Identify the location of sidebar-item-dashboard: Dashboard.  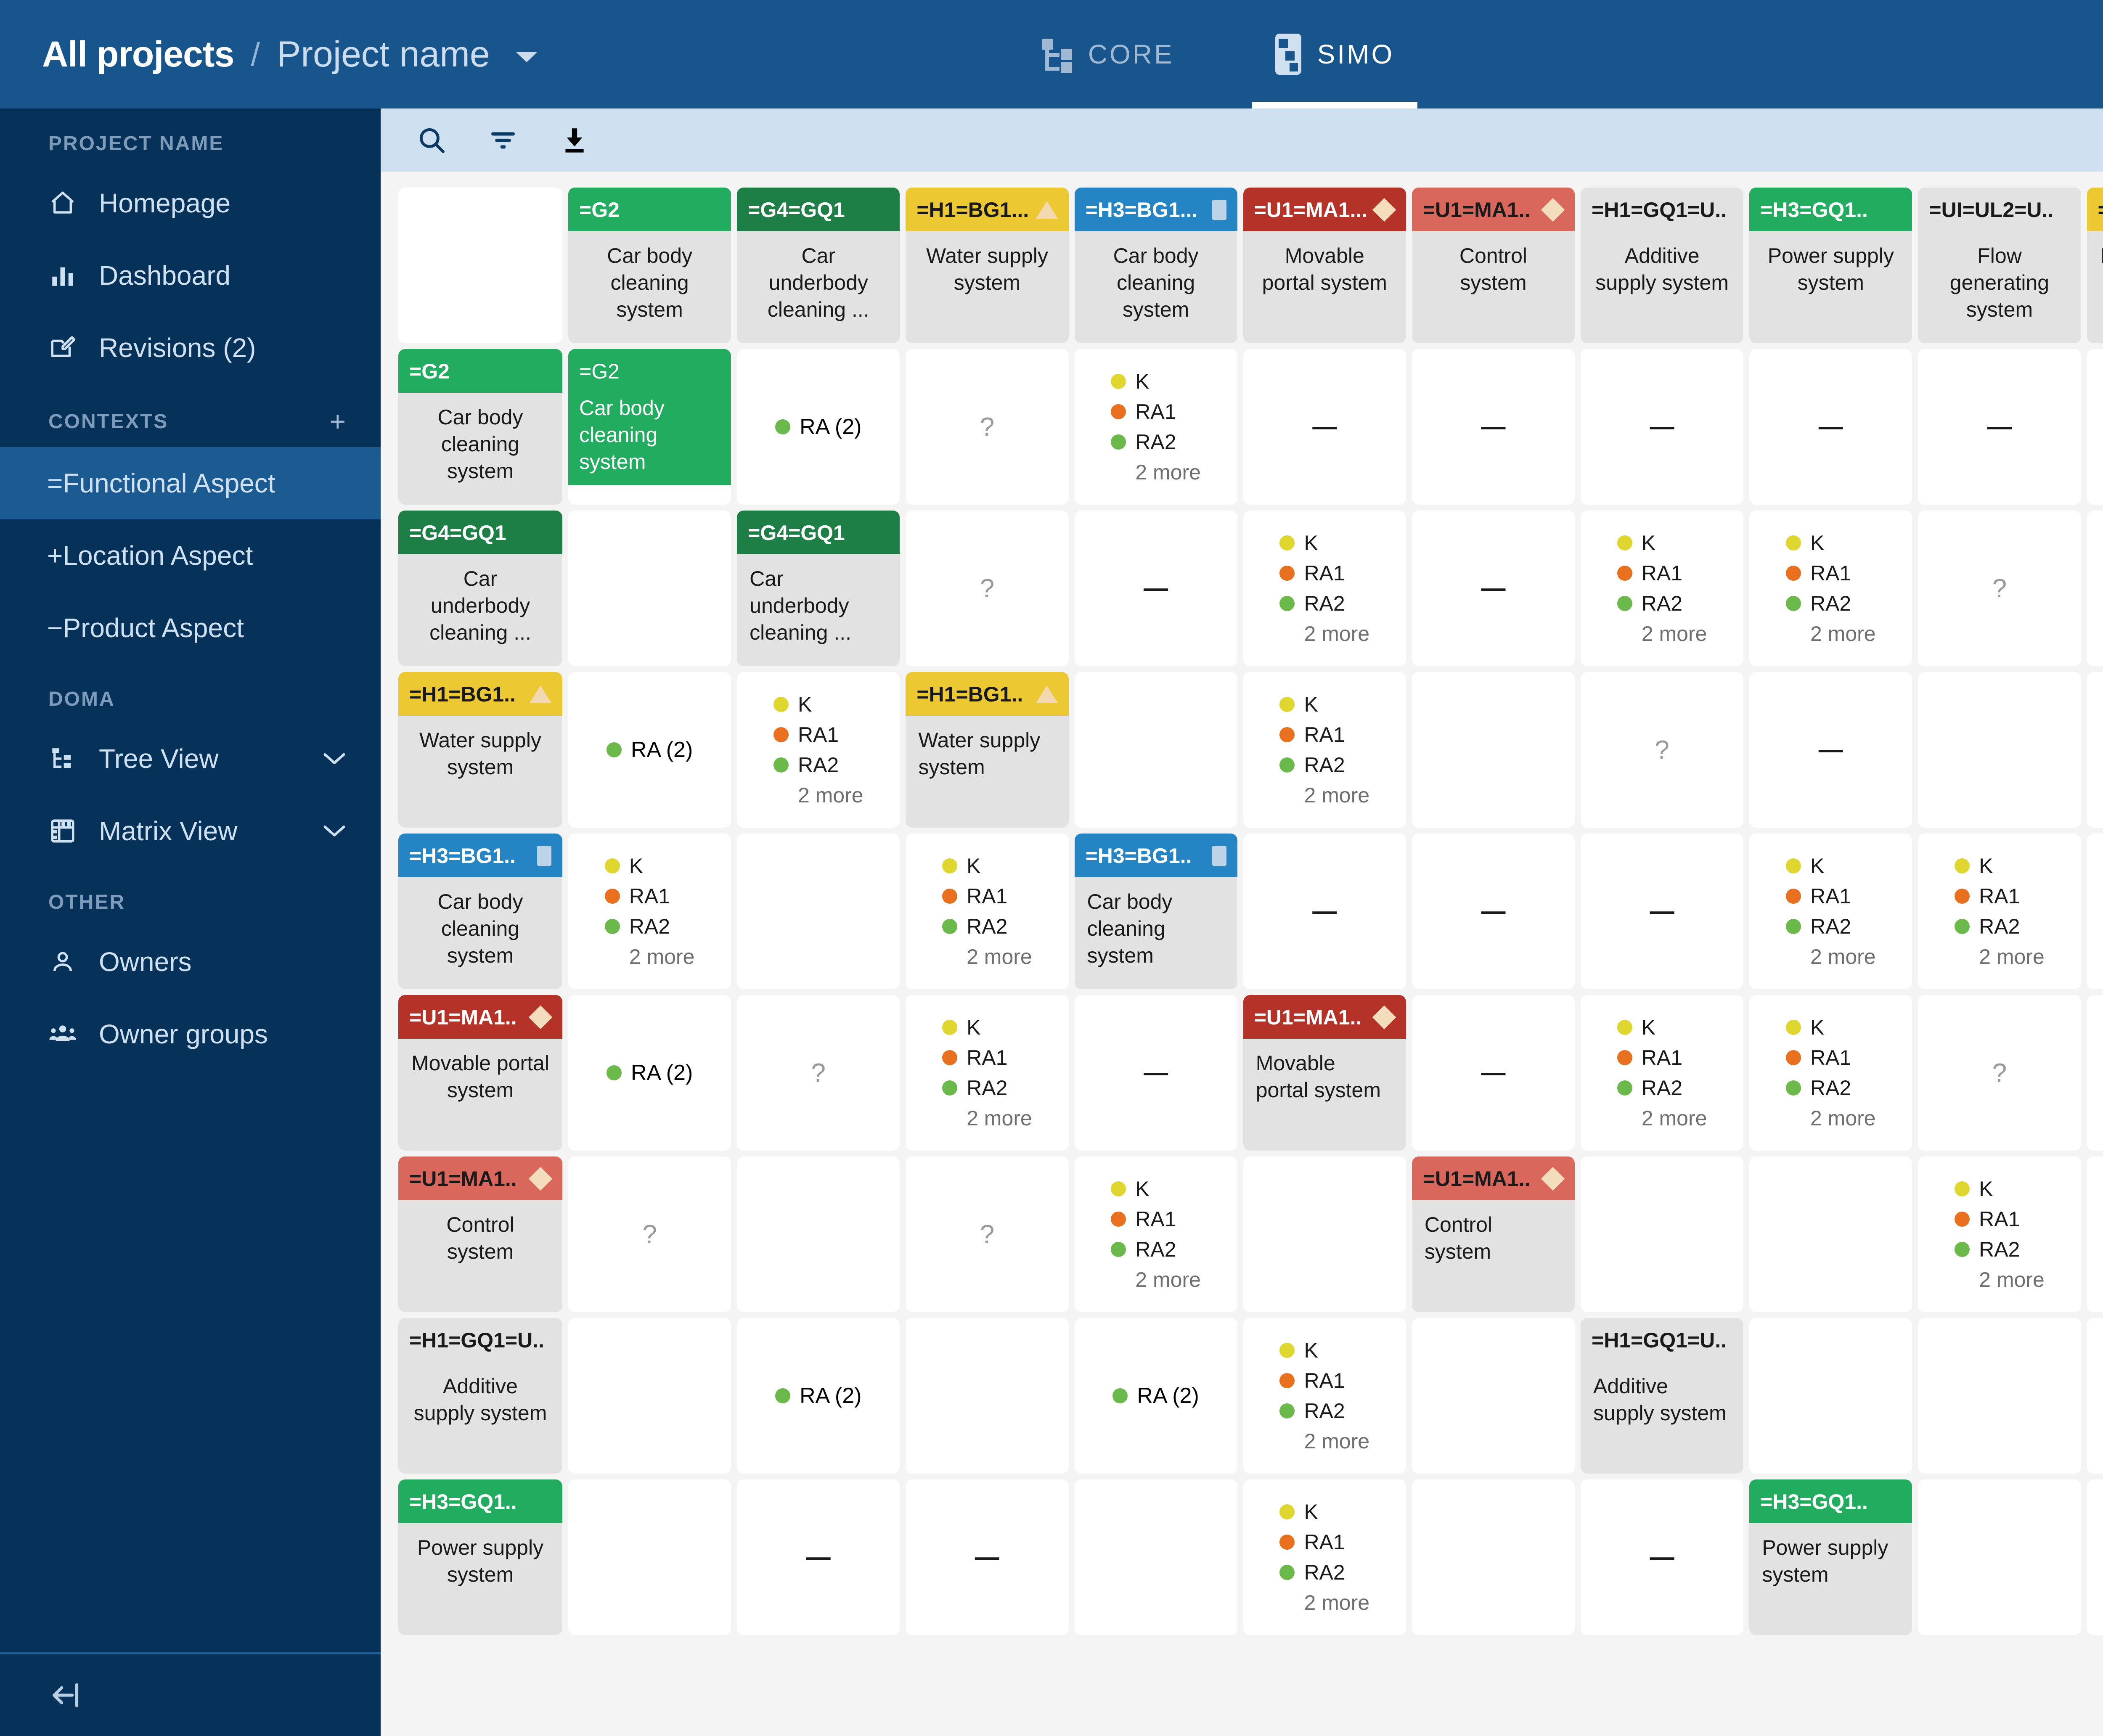
(190, 275).